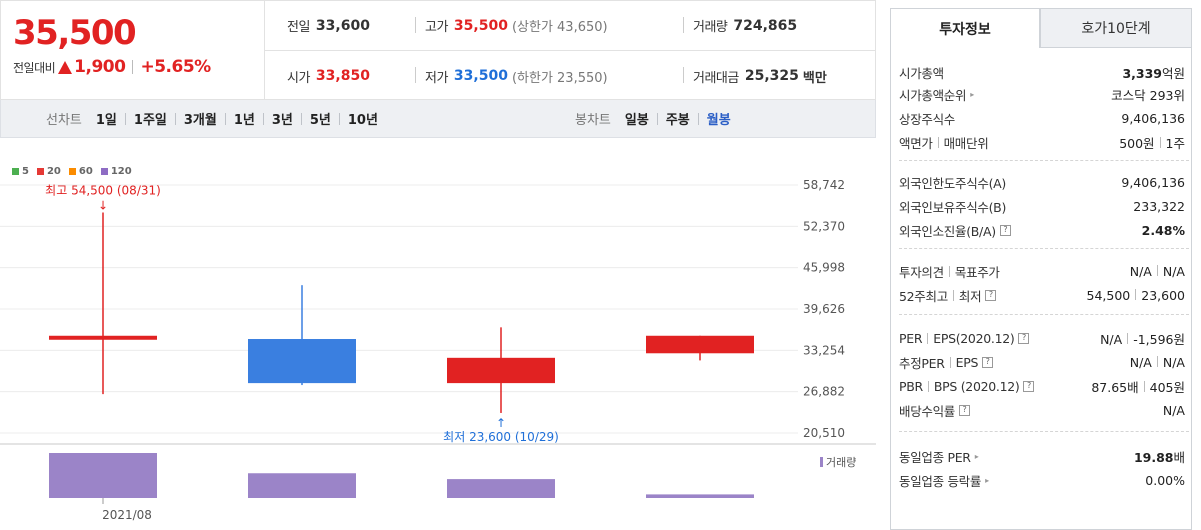 The image size is (1201, 530). Describe the element at coordinates (916, 143) in the screenshot. I see `par-label: 액면가` at that location.